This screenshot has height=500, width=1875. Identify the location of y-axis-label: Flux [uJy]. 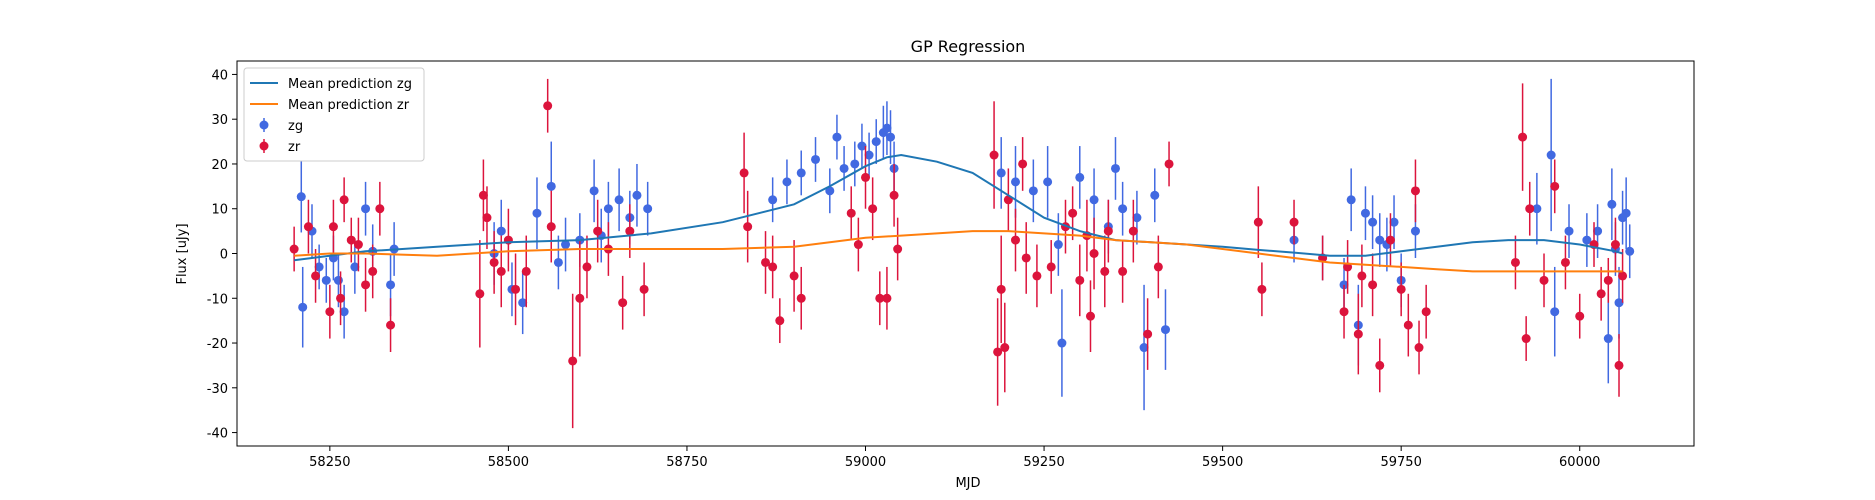
(182, 253).